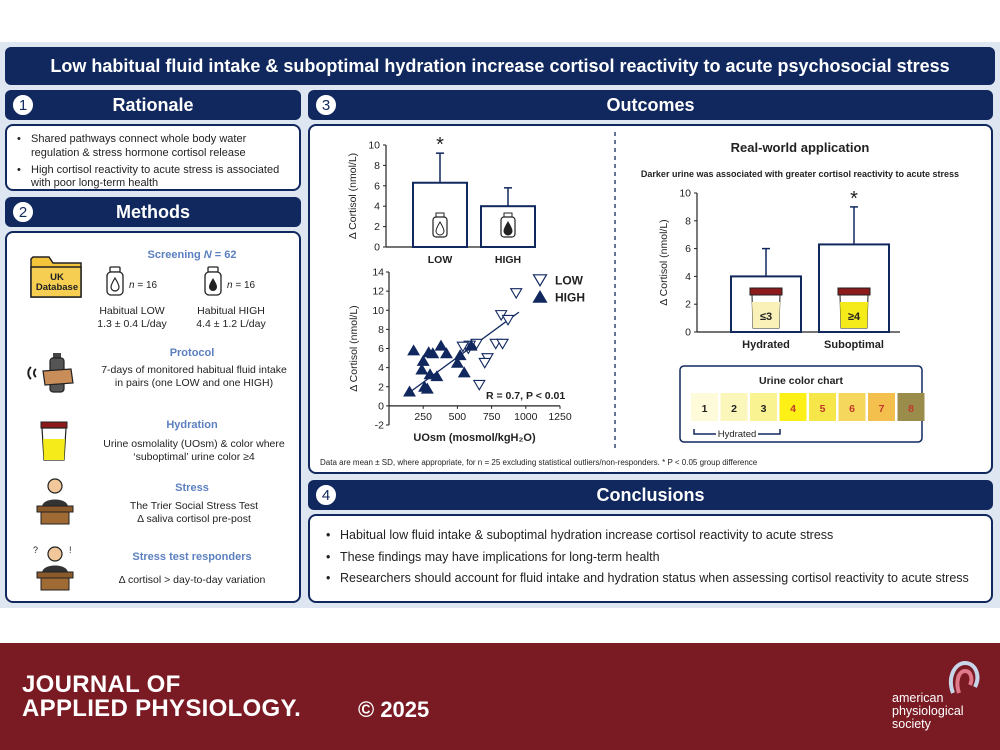  What do you see at coordinates (377, 166) in the screenshot?
I see `y-tick-label: 8` at bounding box center [377, 166].